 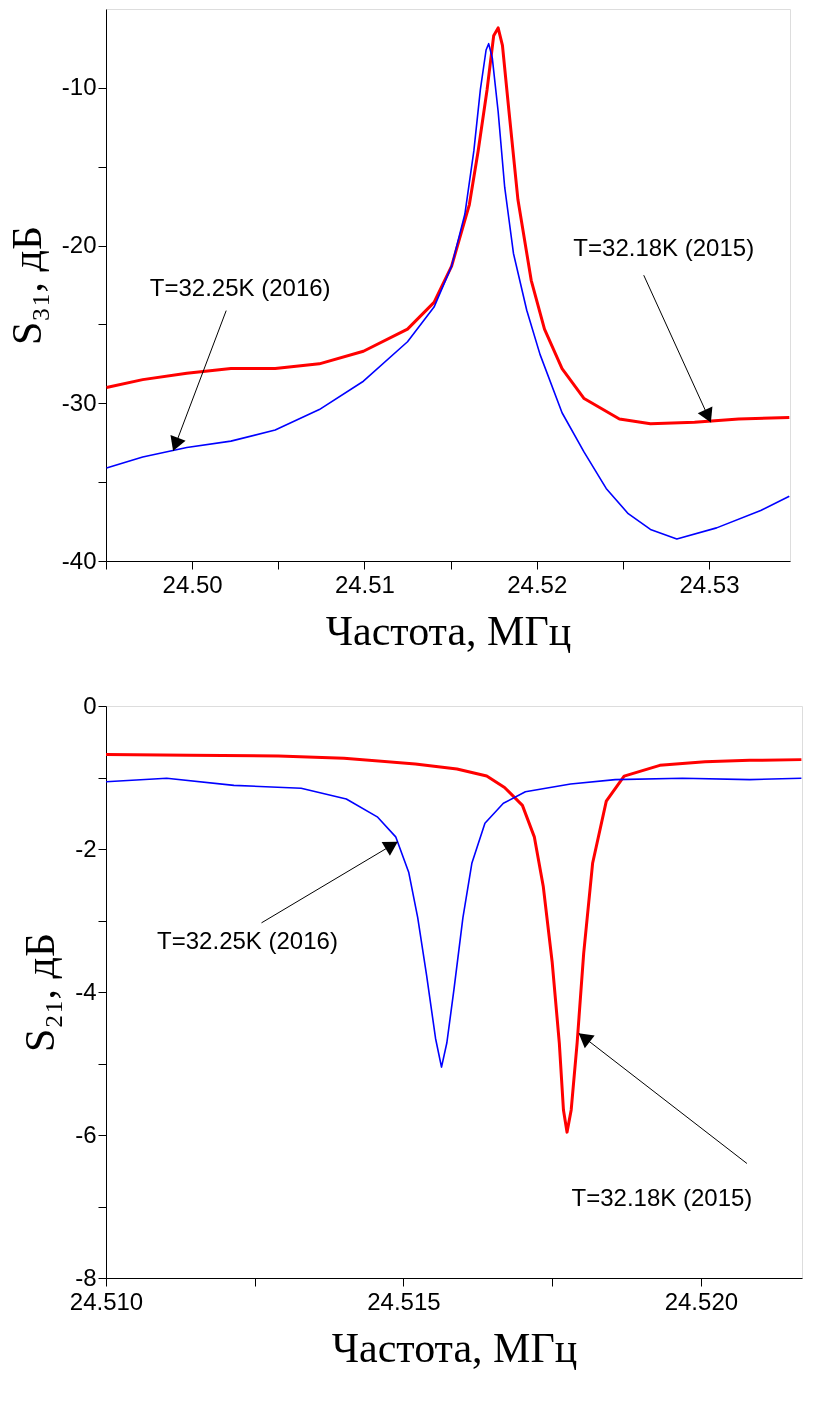 What do you see at coordinates (86, 848) in the screenshot?
I see `y-tick-label: -2` at bounding box center [86, 848].